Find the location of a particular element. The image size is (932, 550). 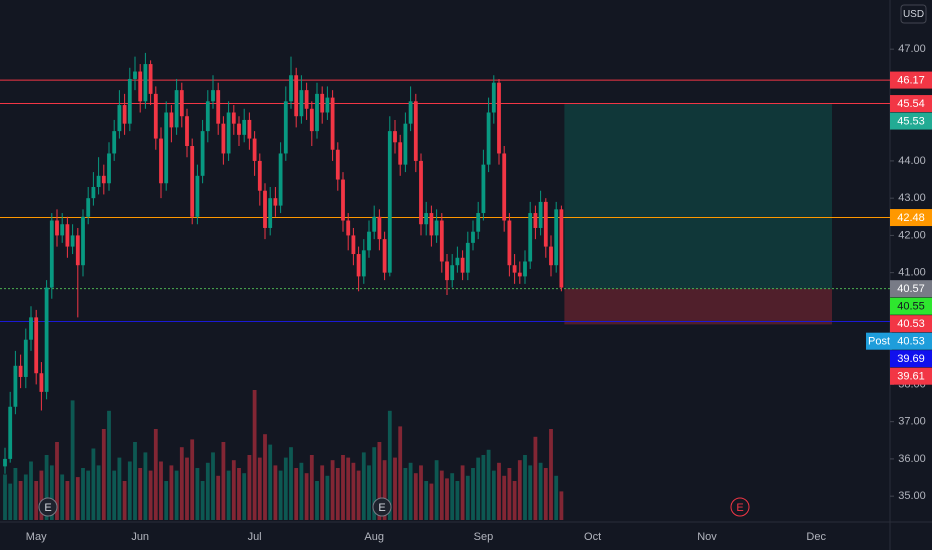

y-tick-label: 36.00 is located at coordinates (912, 459).